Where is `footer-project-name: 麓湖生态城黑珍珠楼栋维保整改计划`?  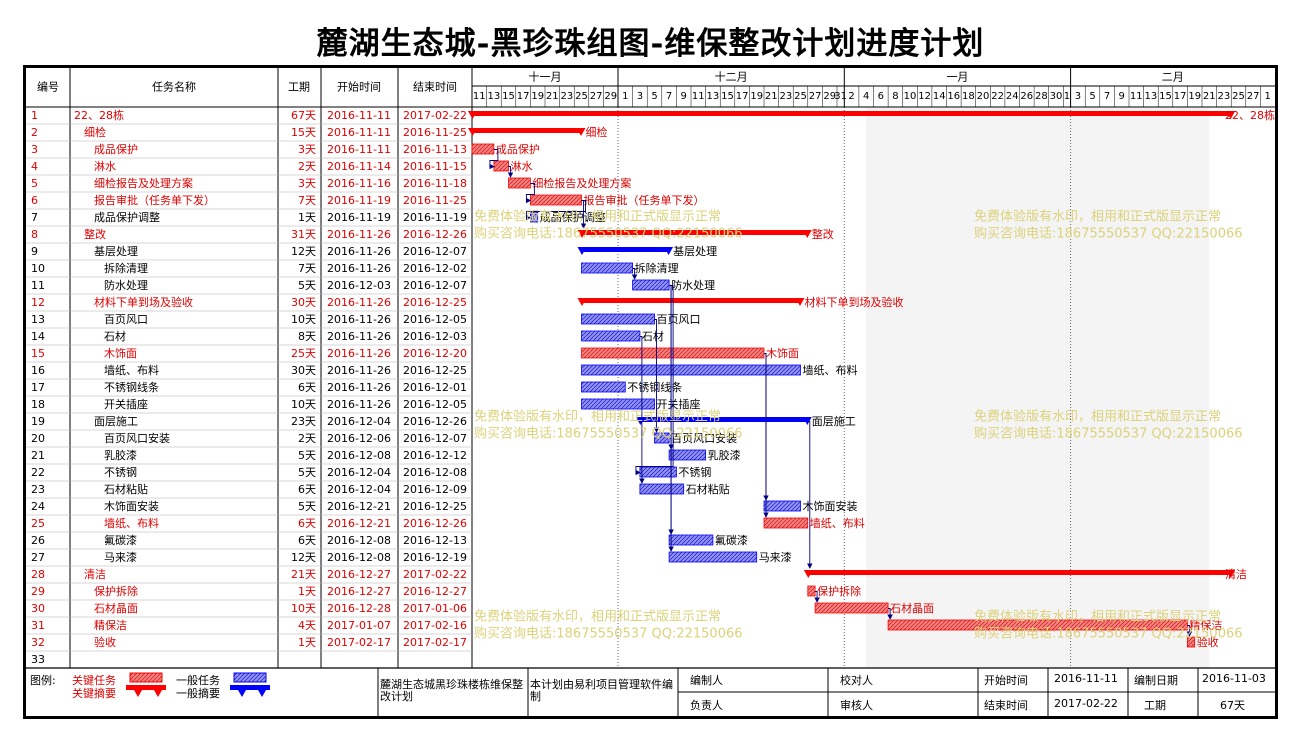 footer-project-name: 麓湖生态城黑珍珠楼栋维保整改计划 is located at coordinates (451, 690).